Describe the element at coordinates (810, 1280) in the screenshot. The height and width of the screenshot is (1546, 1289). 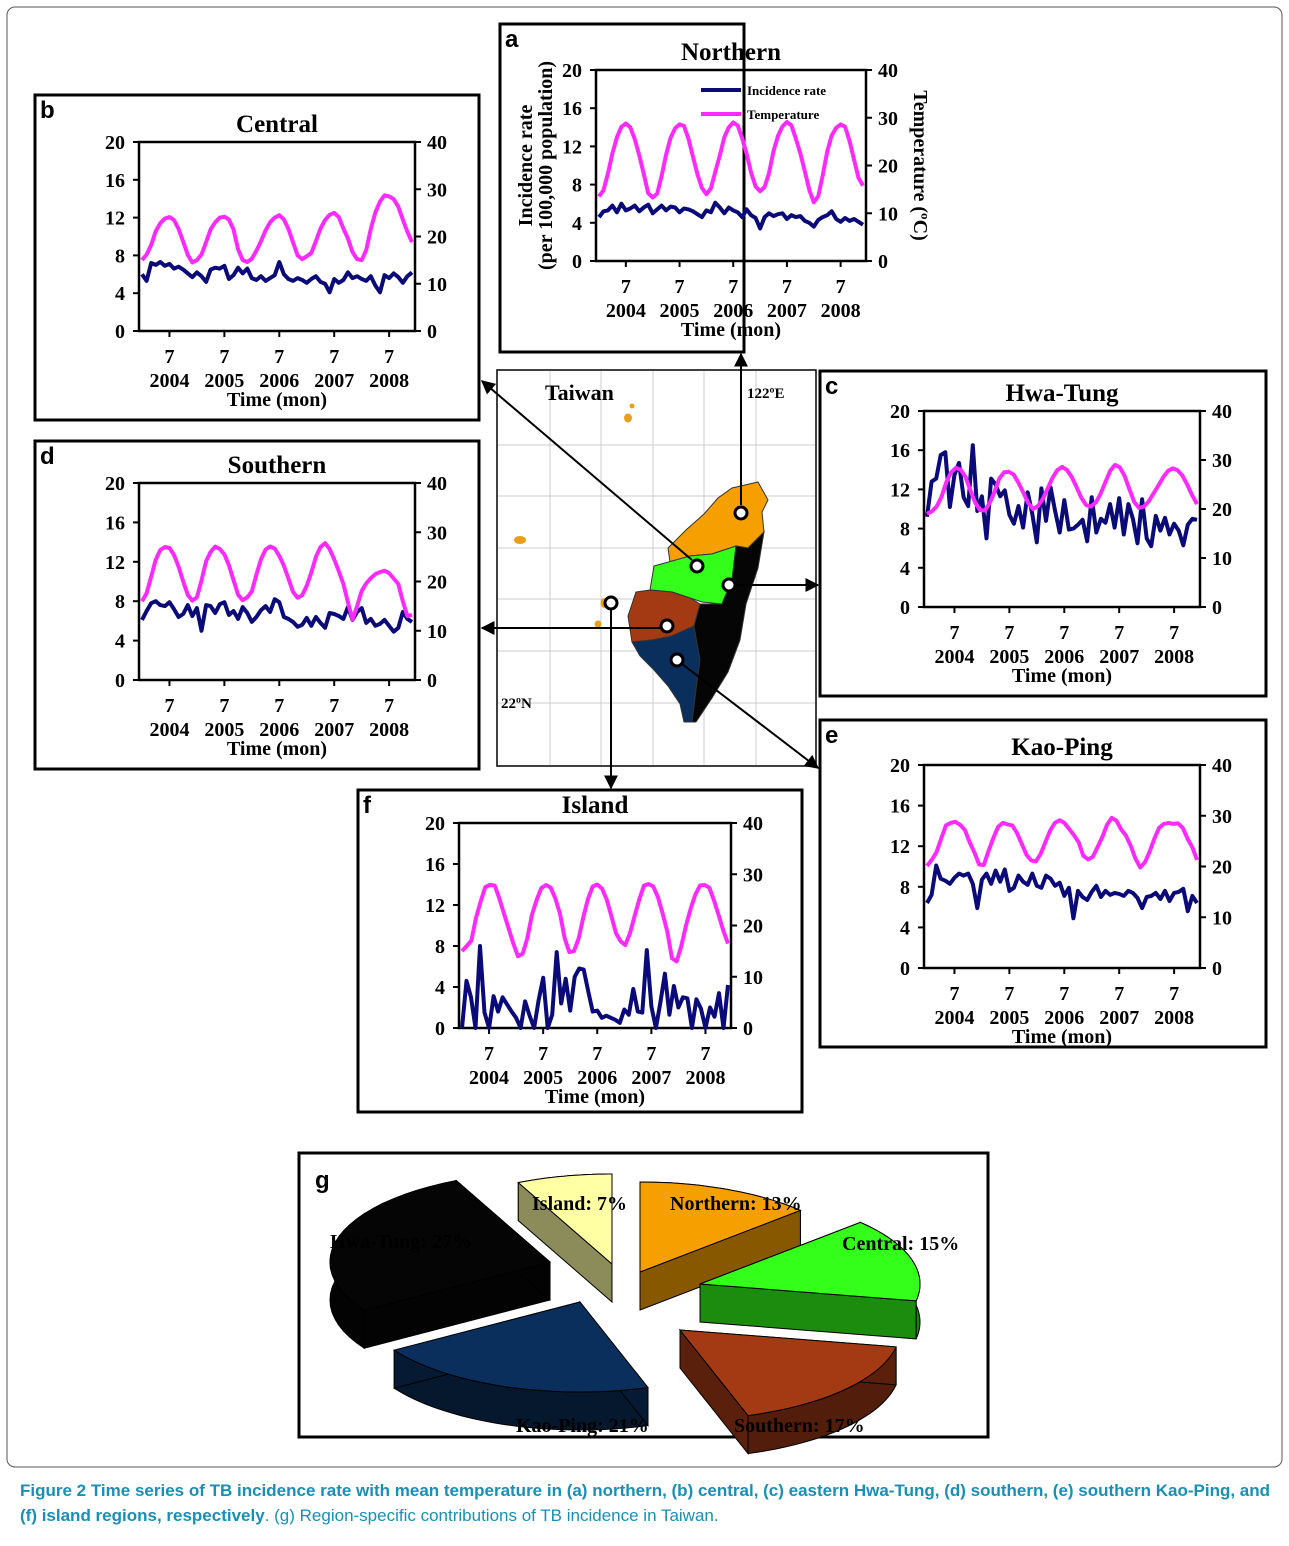
I see `pie-slice-central` at that location.